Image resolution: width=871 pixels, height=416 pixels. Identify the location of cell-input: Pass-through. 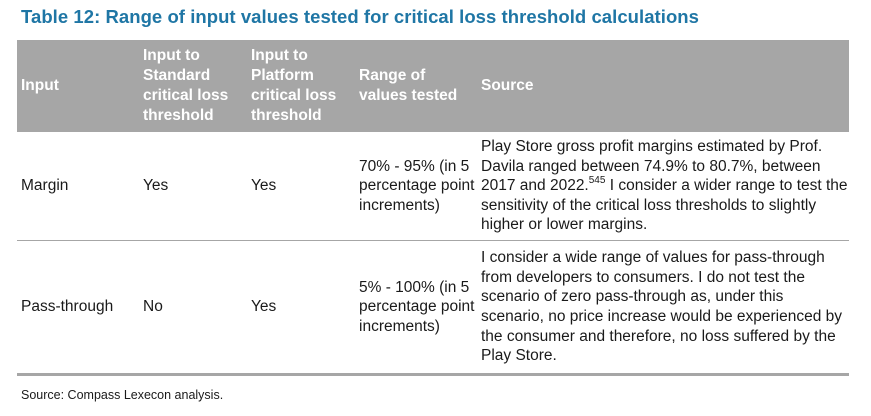
(78, 308).